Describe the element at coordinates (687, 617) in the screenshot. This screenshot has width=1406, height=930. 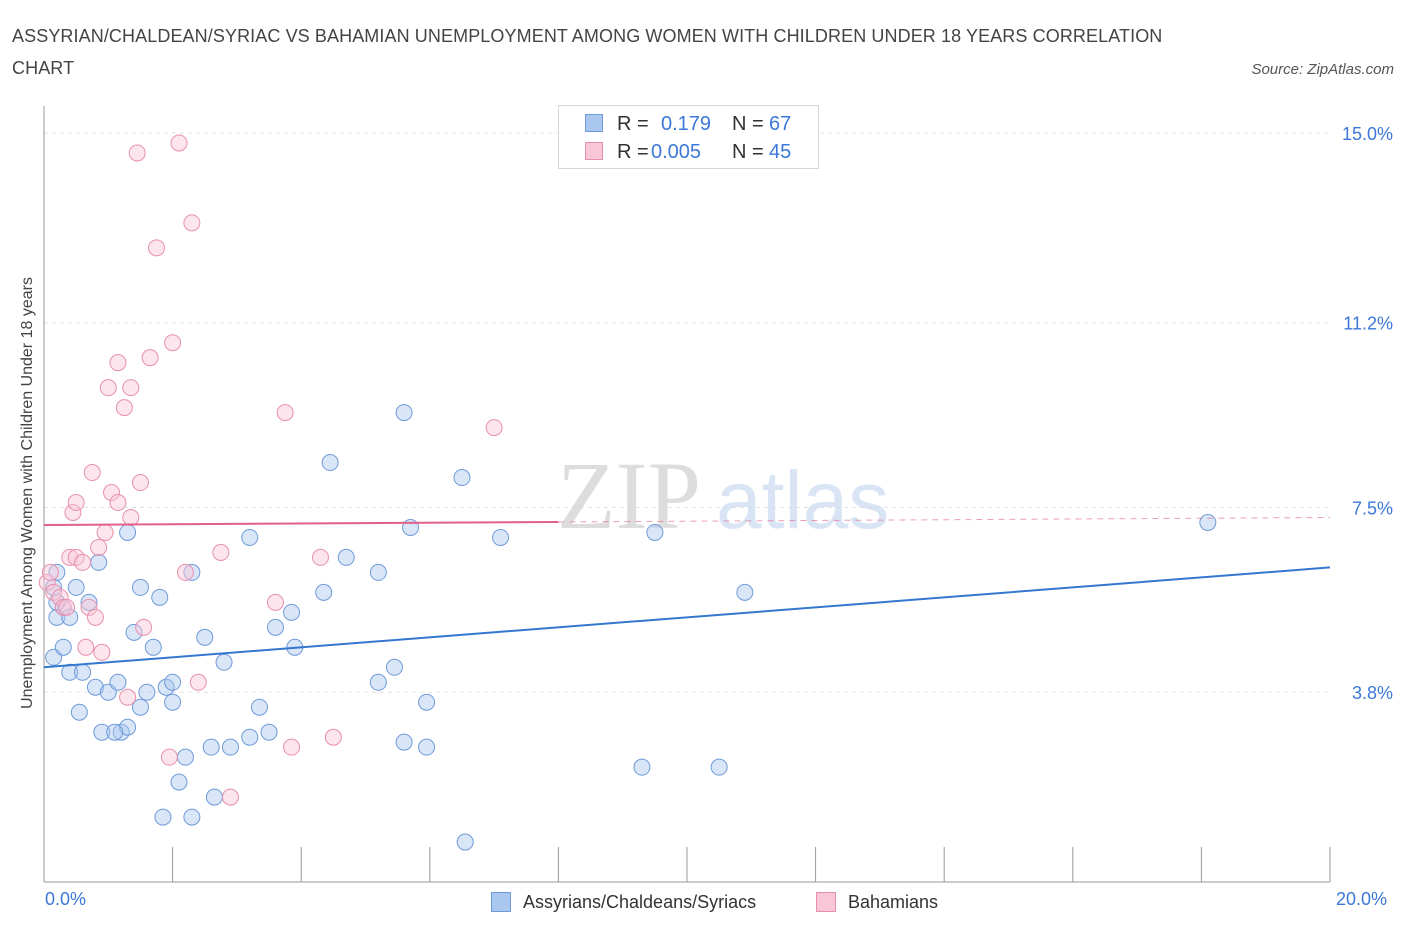
I see `trend-line-solid` at that location.